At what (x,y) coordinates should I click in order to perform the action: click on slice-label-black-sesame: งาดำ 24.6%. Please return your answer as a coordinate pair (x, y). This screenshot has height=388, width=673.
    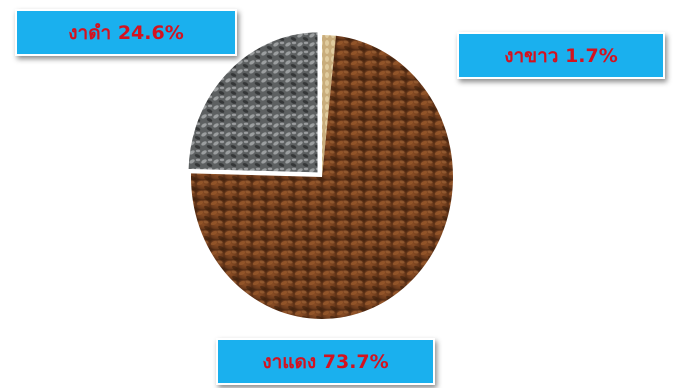
    Looking at the image, I should click on (126, 32).